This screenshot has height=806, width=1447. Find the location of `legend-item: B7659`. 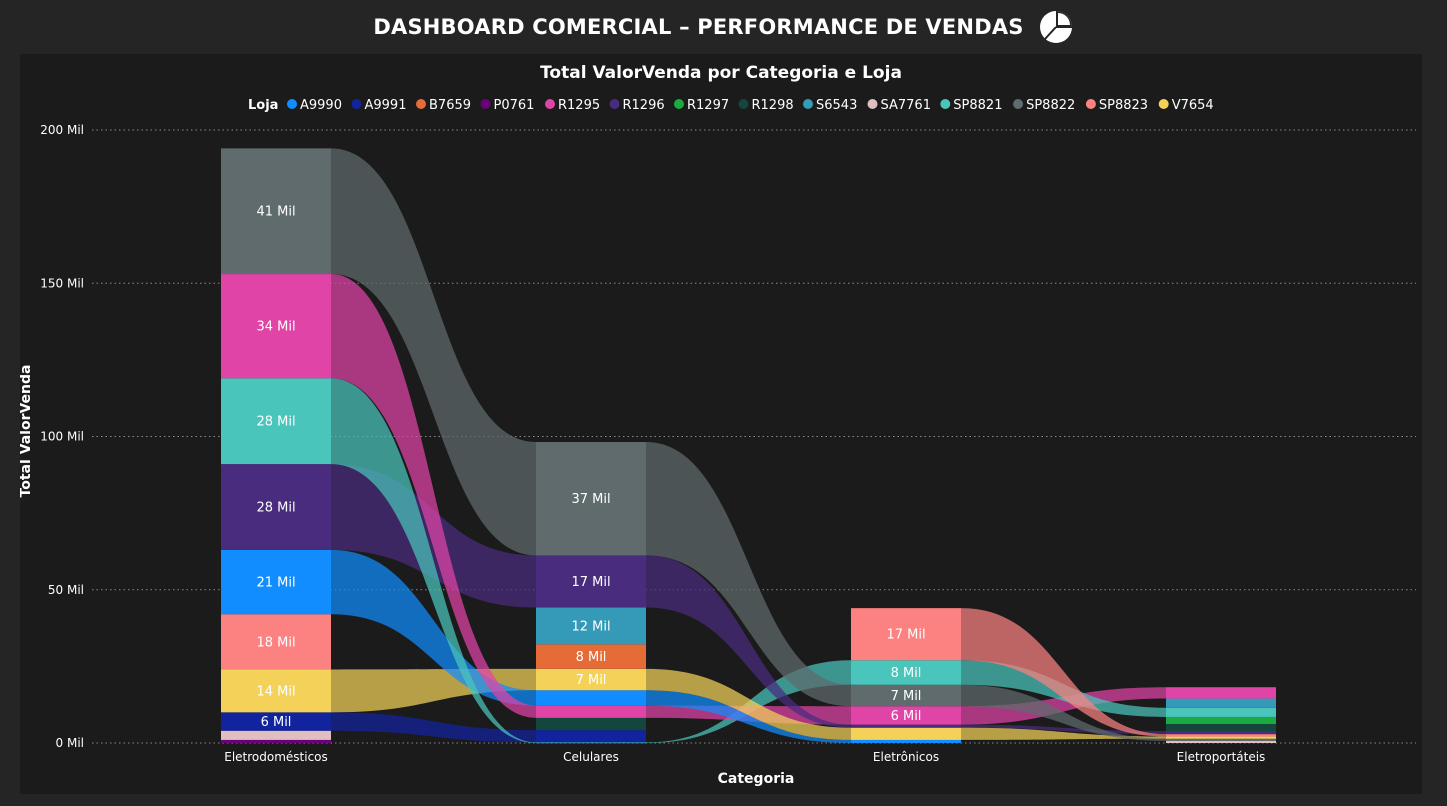

legend-item: B7659 is located at coordinates (443, 105).